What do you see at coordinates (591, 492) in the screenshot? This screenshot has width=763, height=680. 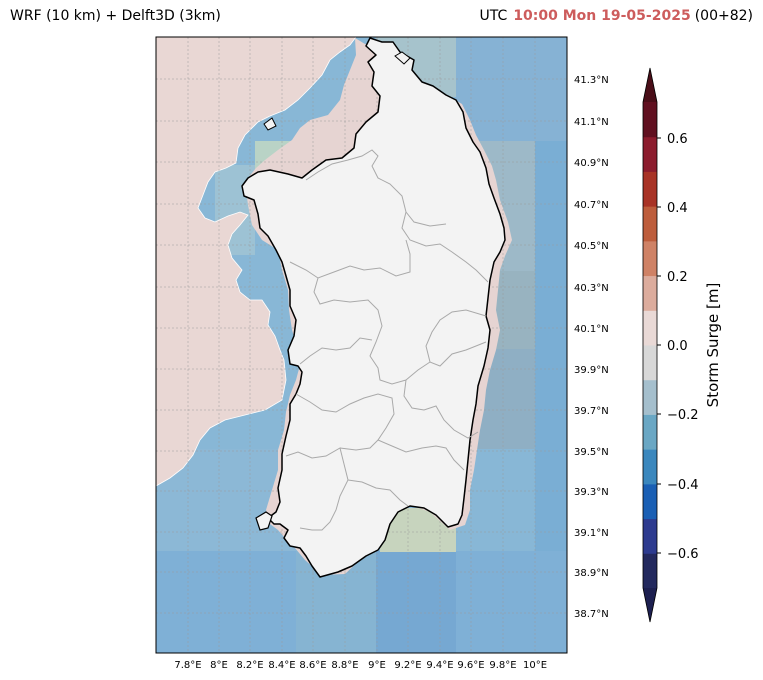 I see `lat-label: 39.3°N` at bounding box center [591, 492].